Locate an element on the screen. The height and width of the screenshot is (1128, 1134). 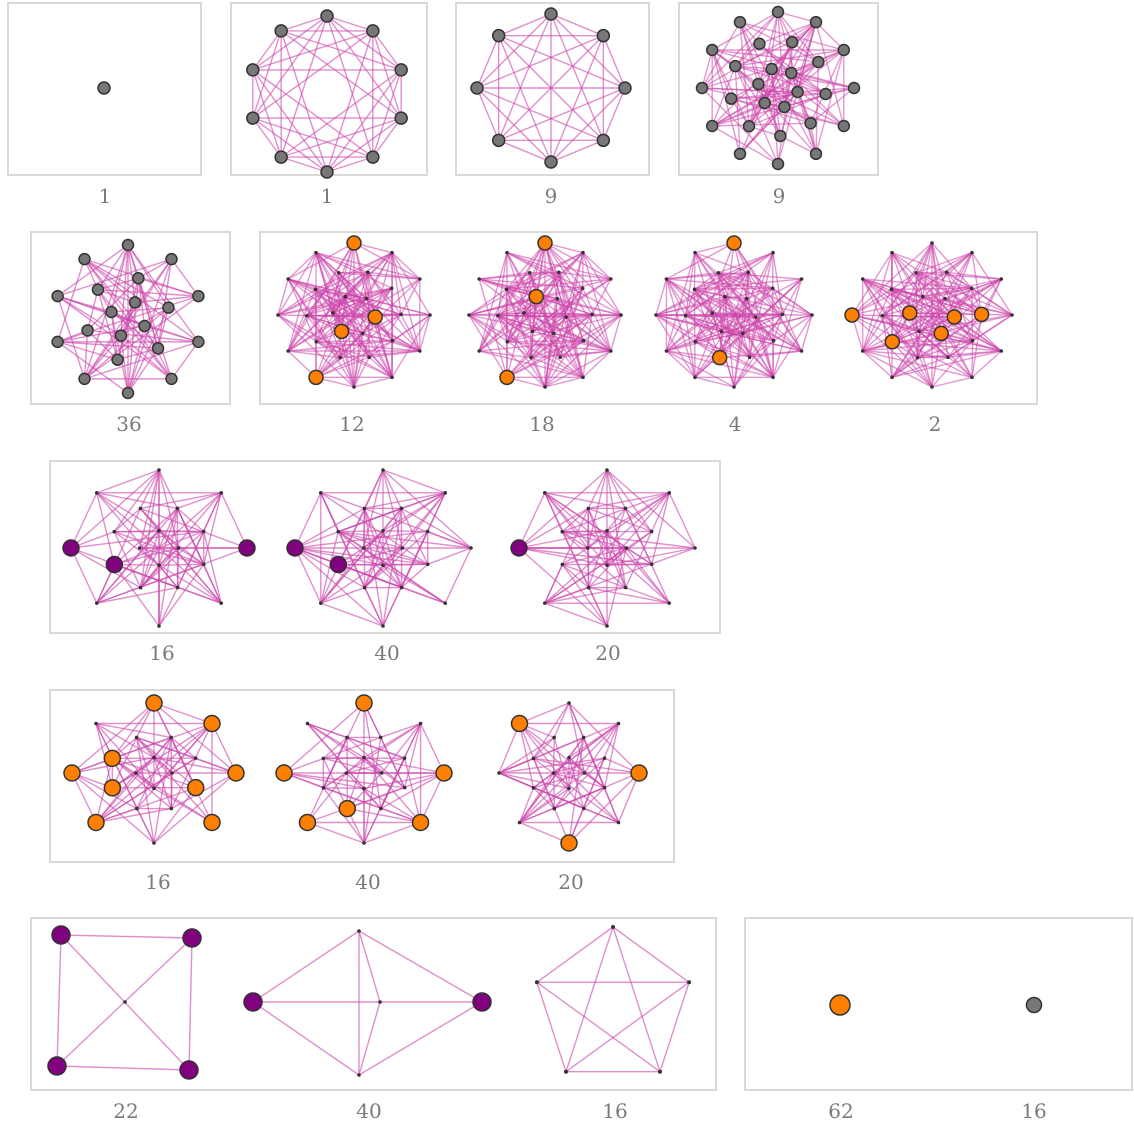
graph-single-vertex is located at coordinates (104, 88).